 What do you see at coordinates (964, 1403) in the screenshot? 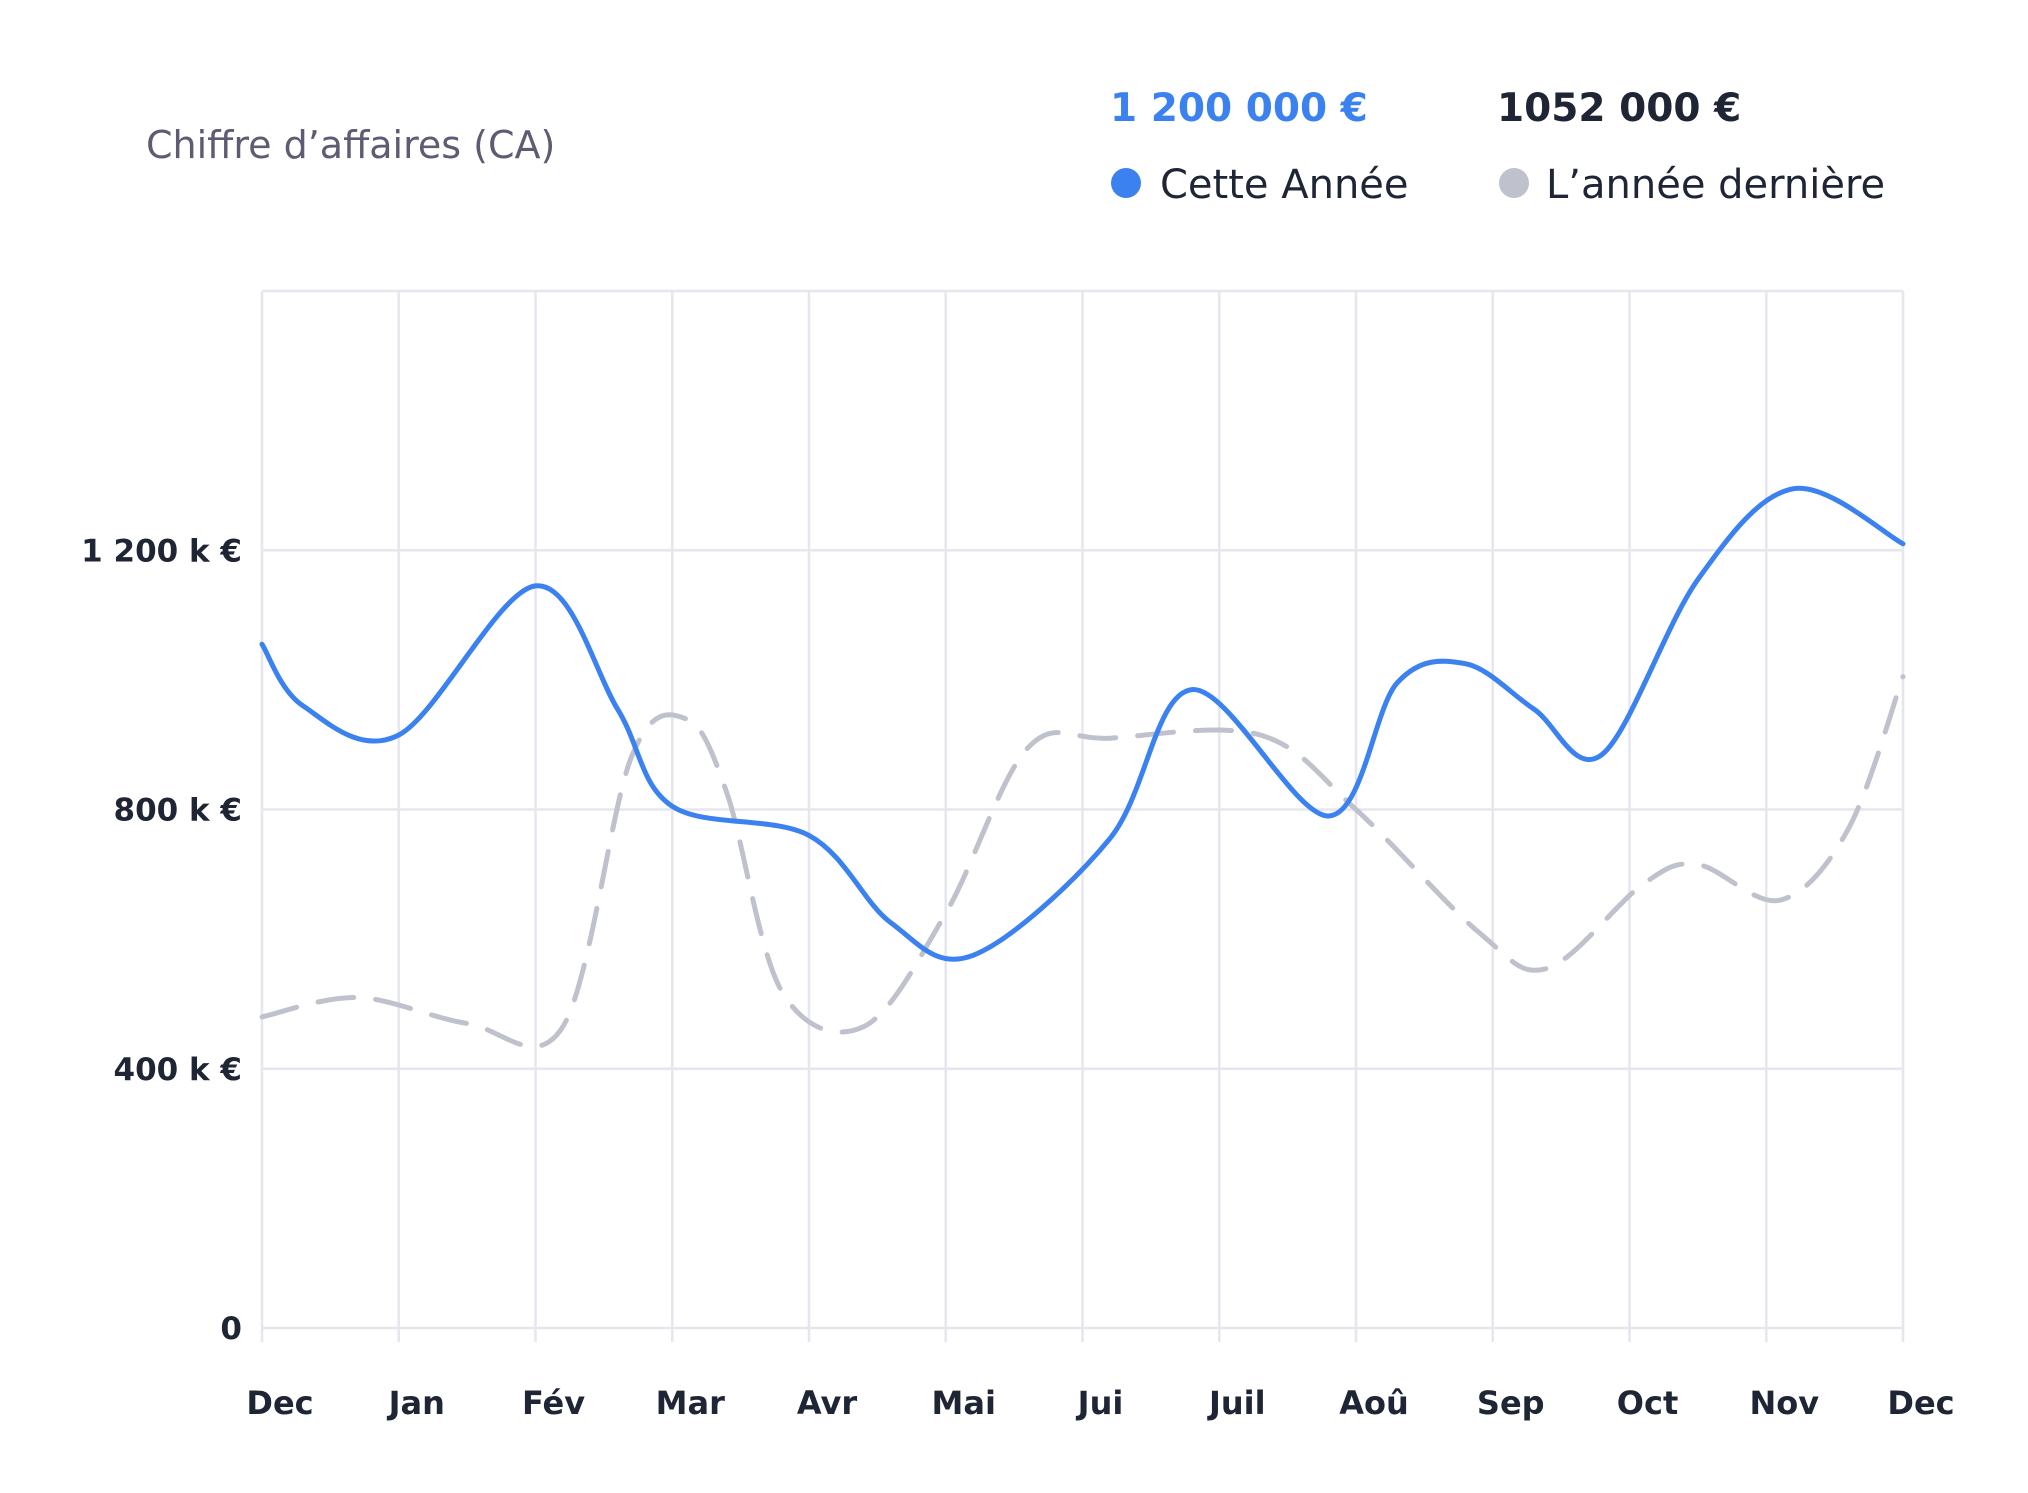
I see `x-tick-label: Mai` at bounding box center [964, 1403].